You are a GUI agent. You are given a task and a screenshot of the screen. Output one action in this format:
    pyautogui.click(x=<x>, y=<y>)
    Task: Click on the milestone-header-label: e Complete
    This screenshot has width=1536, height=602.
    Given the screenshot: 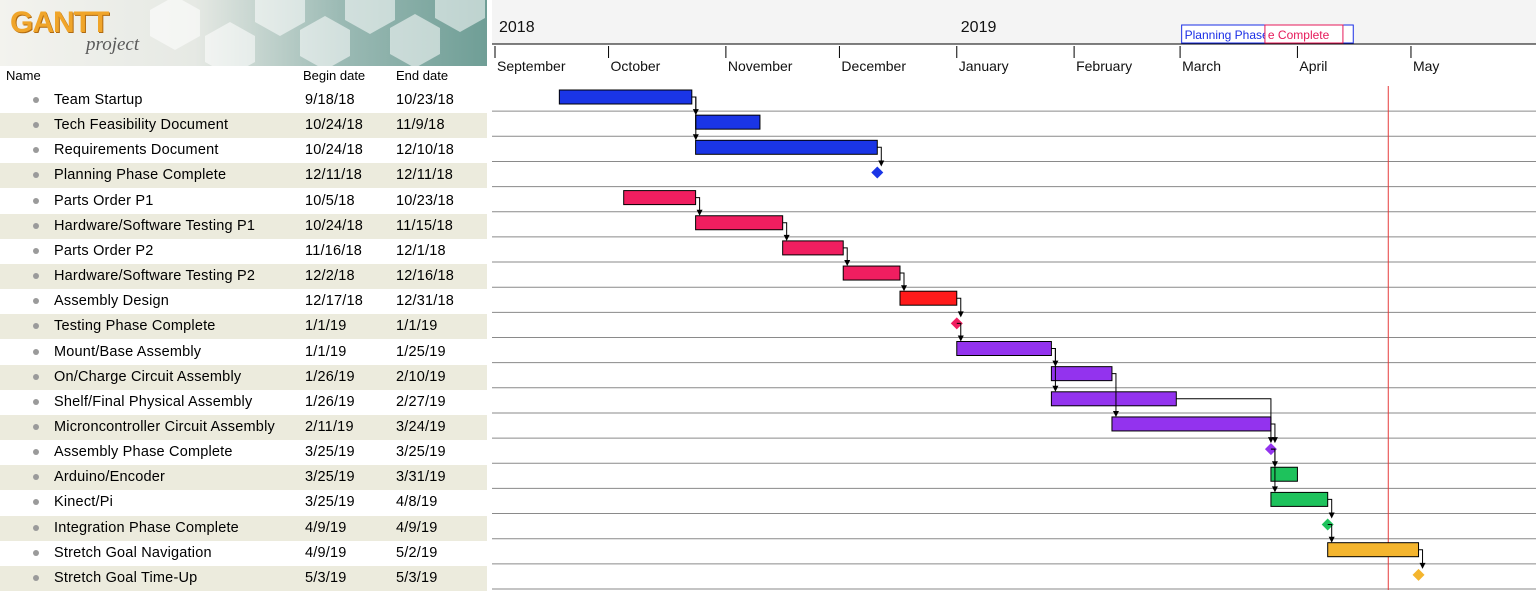 What is the action you would take?
    pyautogui.click(x=1299, y=35)
    